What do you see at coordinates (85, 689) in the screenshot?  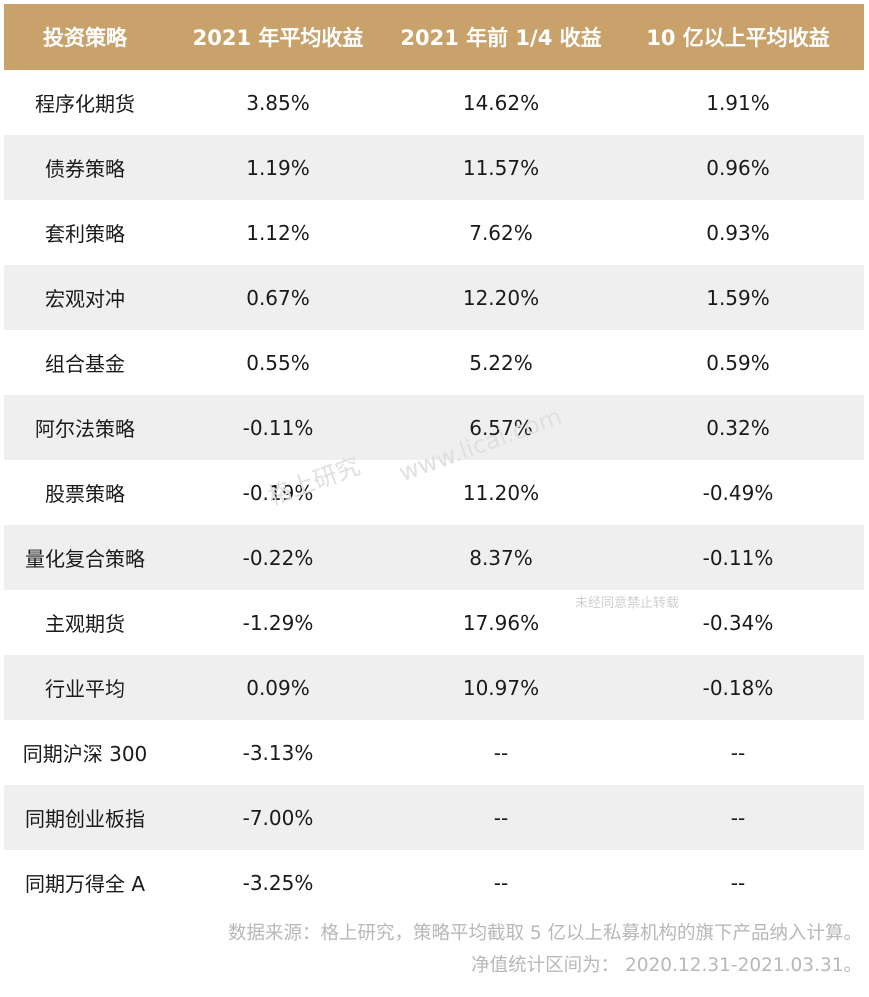 I see `cell-strategy: 行业平均` at bounding box center [85, 689].